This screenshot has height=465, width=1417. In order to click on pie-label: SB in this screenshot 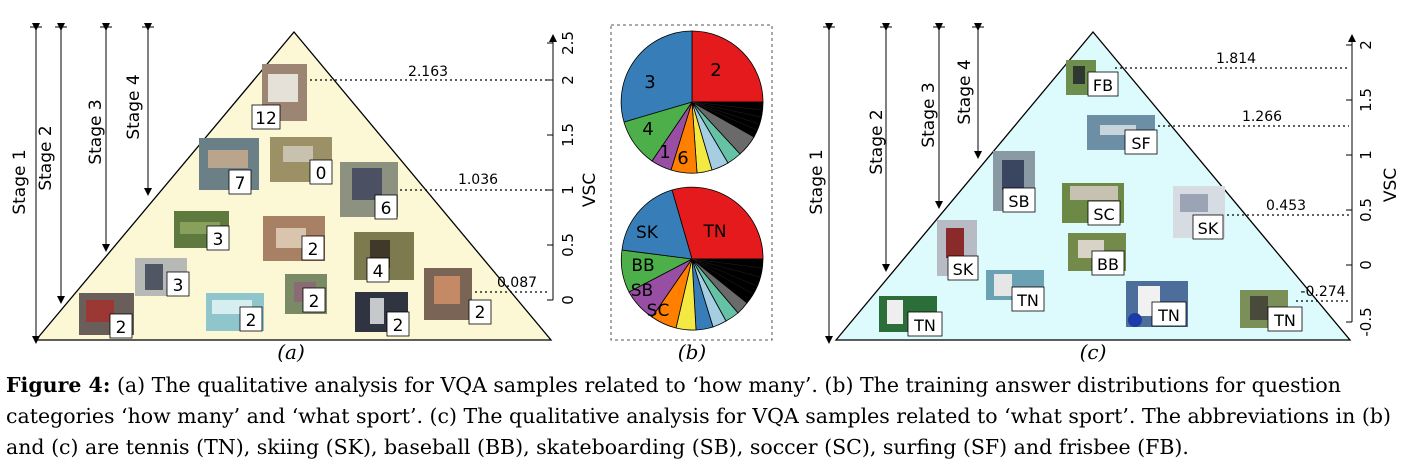, I will do `click(642, 291)`.